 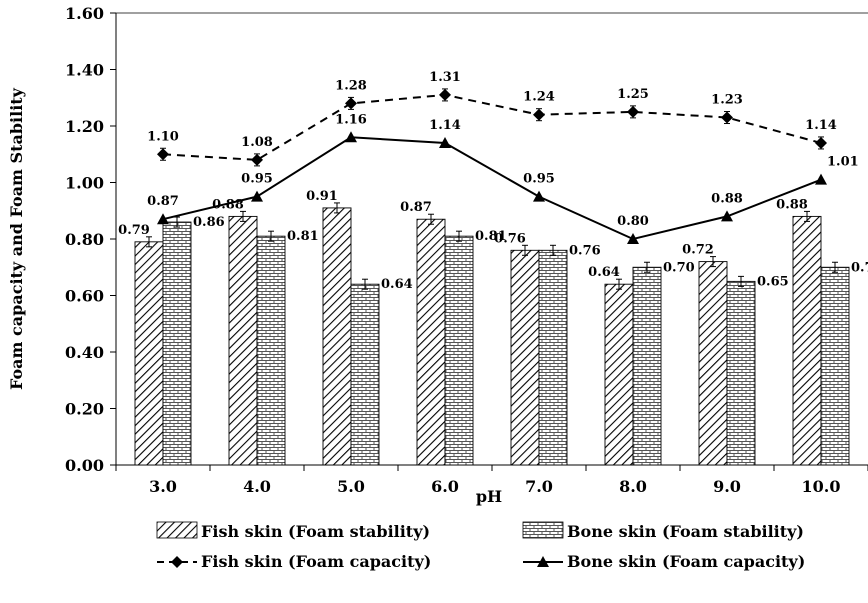 I want to click on line-data-label: 0.88, so click(x=727, y=198).